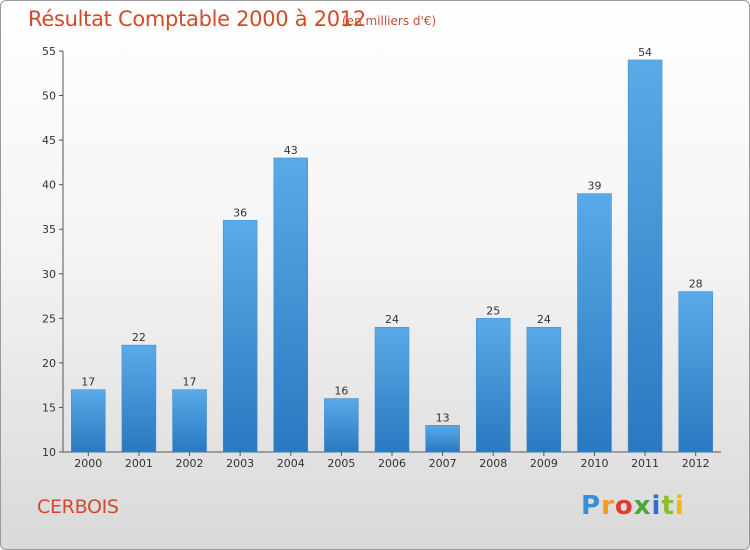  Describe the element at coordinates (341, 463) in the screenshot. I see `x-tick-label: 2005` at that location.